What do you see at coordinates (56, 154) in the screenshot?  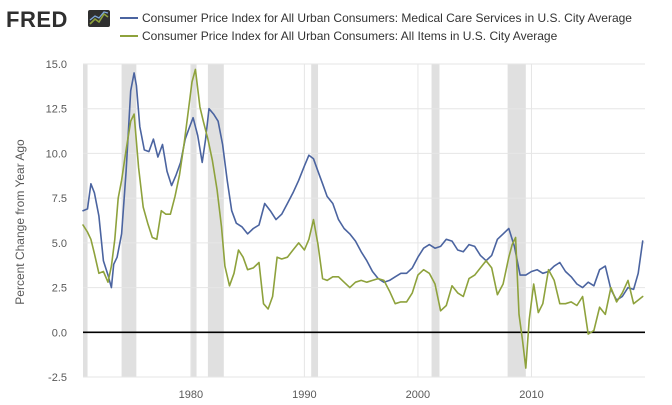 I see `y-tick-label-5: 10.0` at bounding box center [56, 154].